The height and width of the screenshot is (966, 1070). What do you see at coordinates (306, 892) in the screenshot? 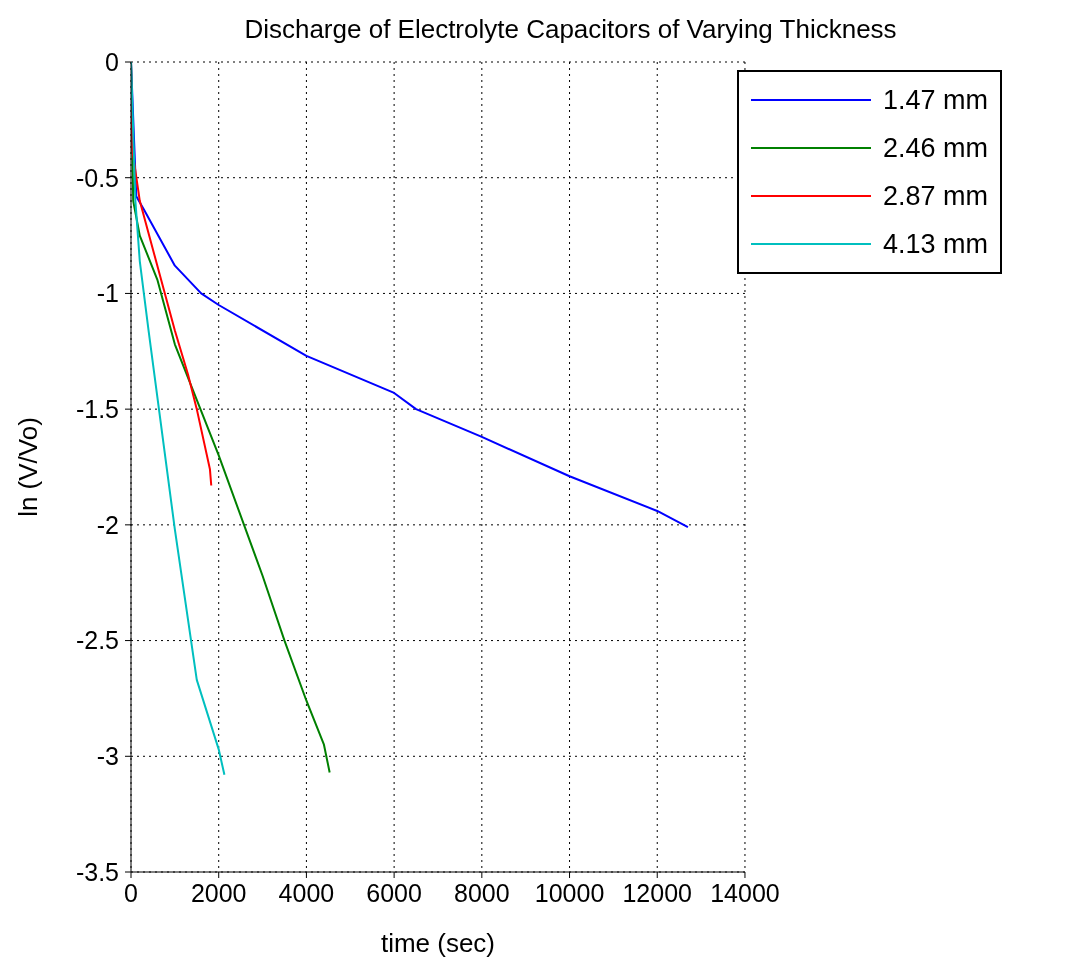
I see `x-tick-label: 4000` at bounding box center [306, 892].